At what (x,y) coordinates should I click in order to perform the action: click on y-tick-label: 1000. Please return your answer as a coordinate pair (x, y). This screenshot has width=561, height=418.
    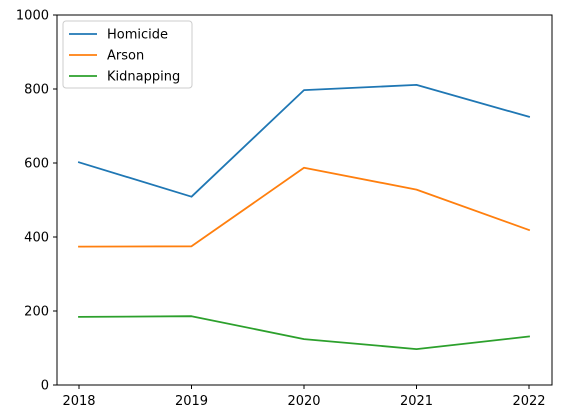
    Looking at the image, I should click on (32, 16).